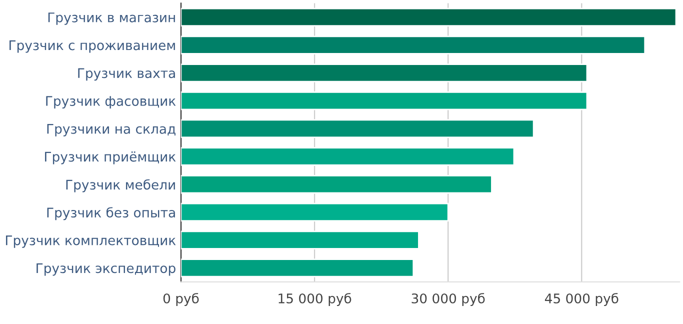  I want to click on y-tick-label: Грузчик в магазин, so click(111, 18).